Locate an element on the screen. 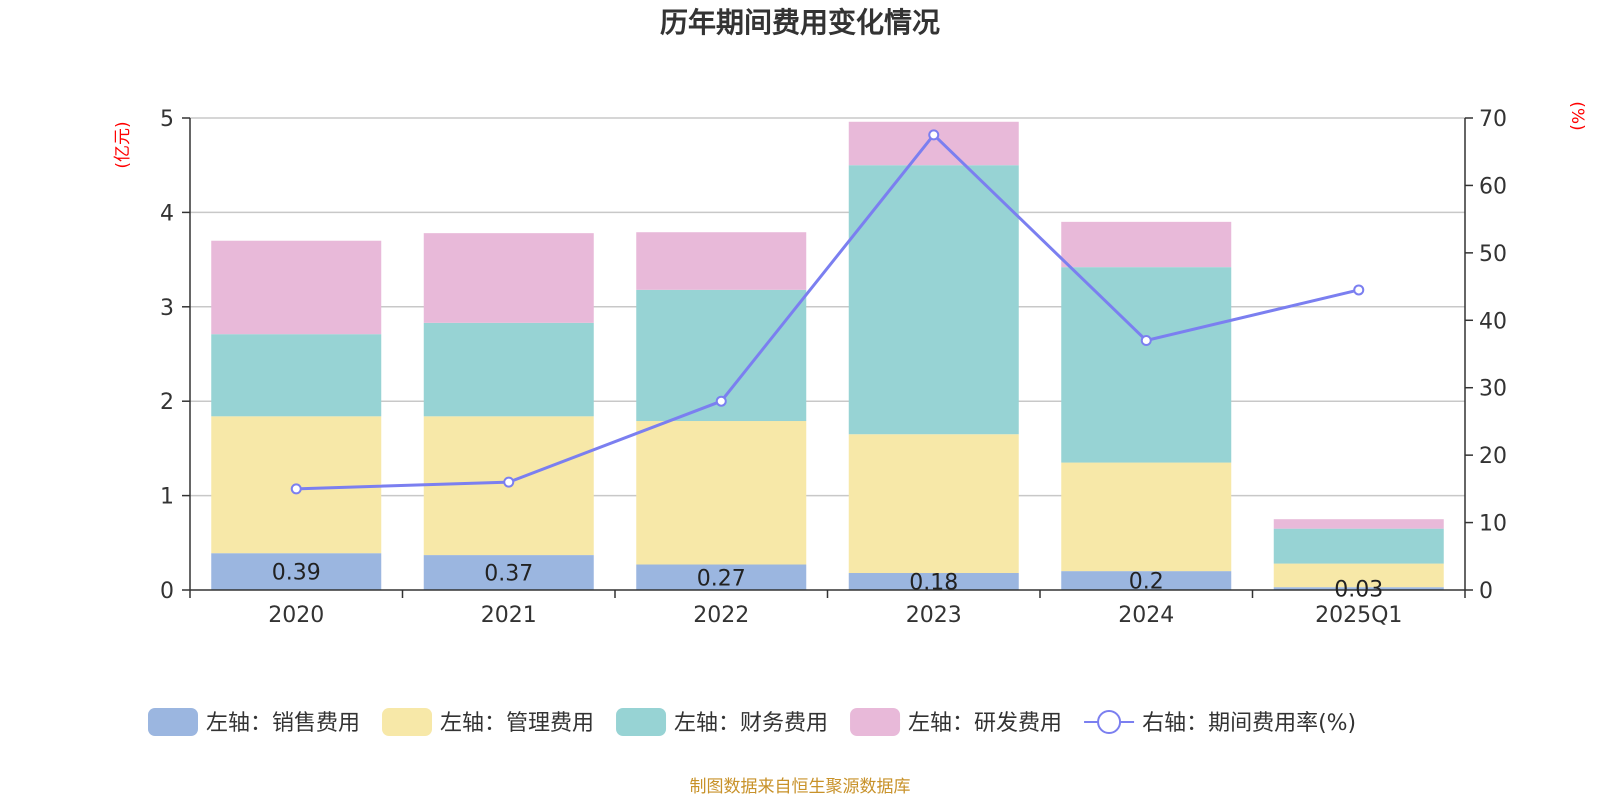  right-tick-label: 0 is located at coordinates (1486, 591).